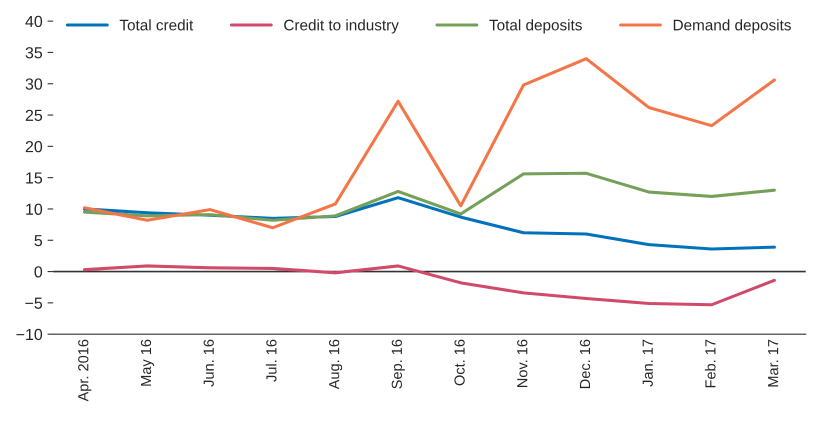 This screenshot has height=423, width=818. I want to click on y-tick-label: 30, so click(34, 84).